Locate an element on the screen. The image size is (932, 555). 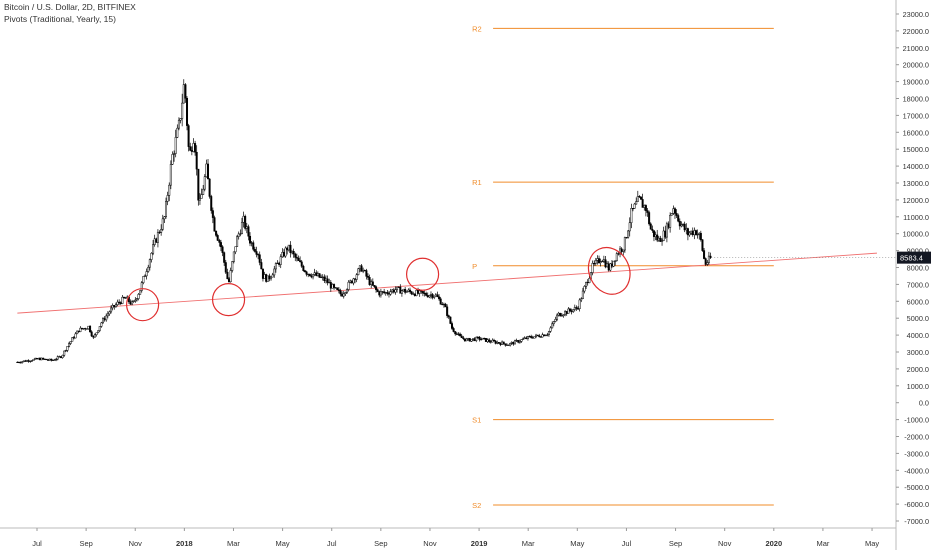
x-tick-label: 2018 is located at coordinates (184, 543).